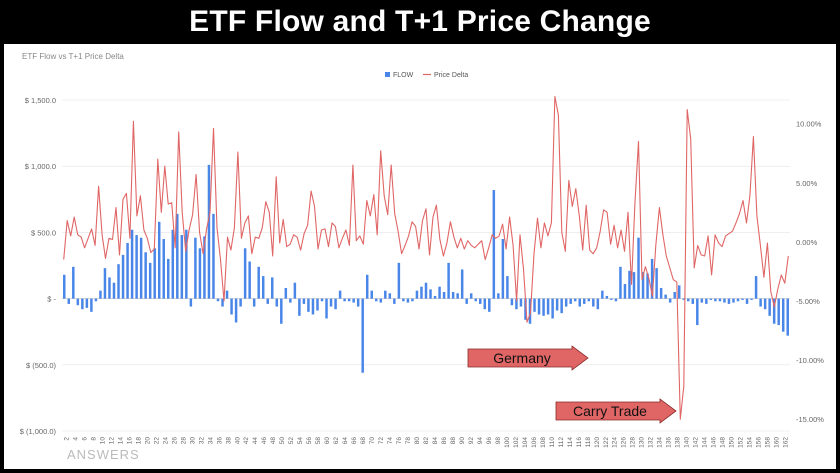 This screenshot has width=840, height=473. What do you see at coordinates (714, 442) in the screenshot?
I see `x-tick-label: 146` at bounding box center [714, 442].